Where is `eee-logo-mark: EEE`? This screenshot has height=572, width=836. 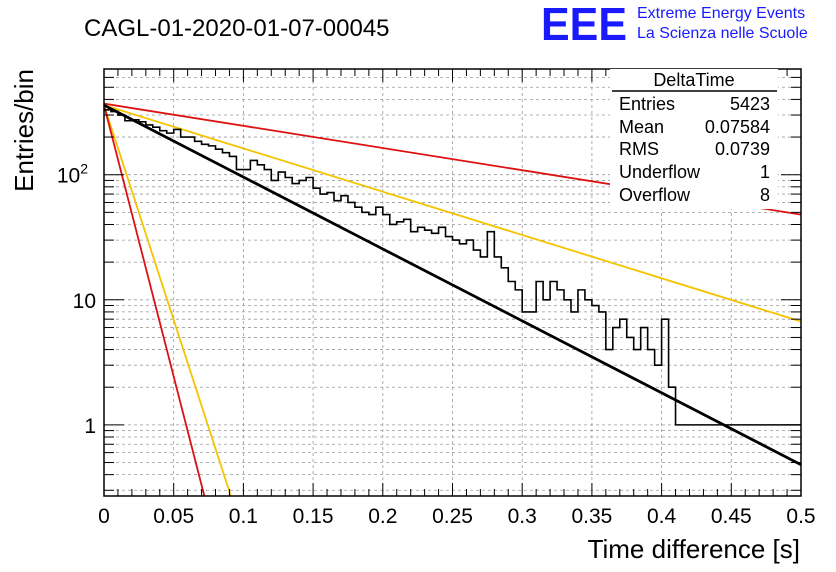 eee-logo-mark: EEE is located at coordinates (584, 25).